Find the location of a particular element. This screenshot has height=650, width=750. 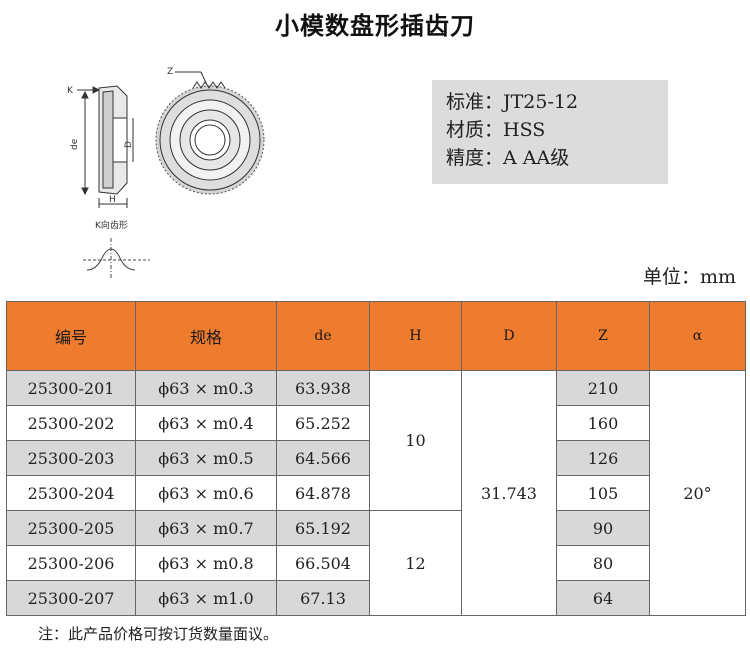

cell-z: 210 is located at coordinates (603, 388).